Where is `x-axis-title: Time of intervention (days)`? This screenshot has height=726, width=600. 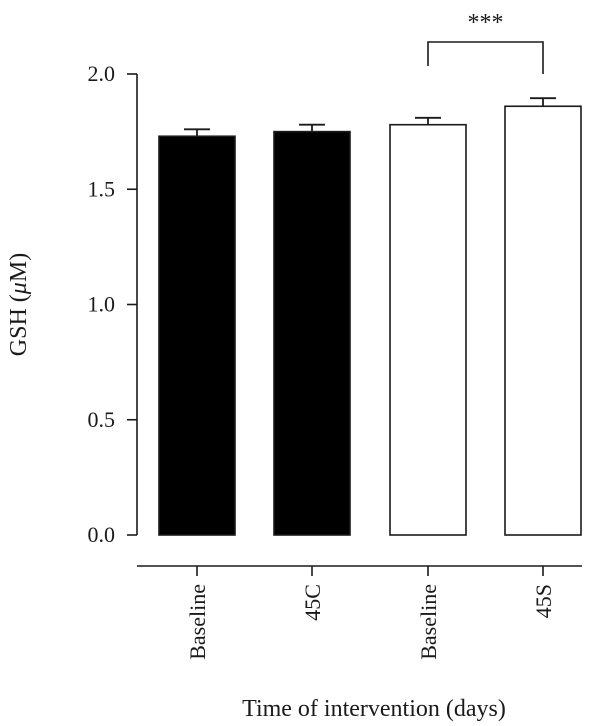
x-axis-title: Time of intervention (days) is located at coordinates (374, 709).